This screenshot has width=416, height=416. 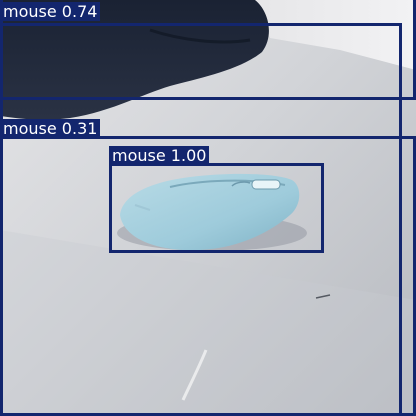 I want to click on detection-score-3: 1.00, so click(x=188, y=155).